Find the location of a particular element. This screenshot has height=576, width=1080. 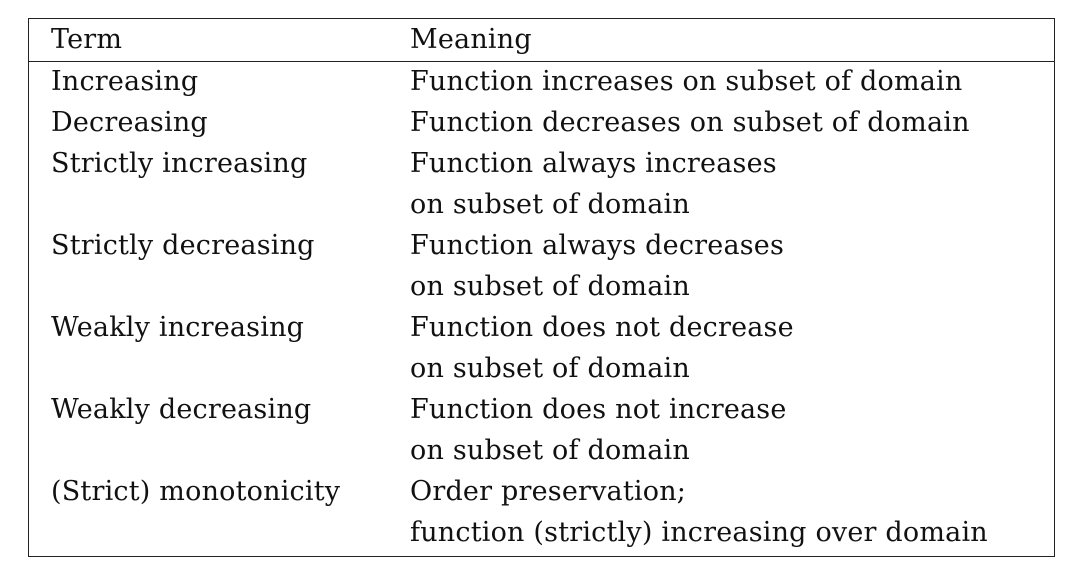

row-term: Weakly increasing is located at coordinates (178, 327).